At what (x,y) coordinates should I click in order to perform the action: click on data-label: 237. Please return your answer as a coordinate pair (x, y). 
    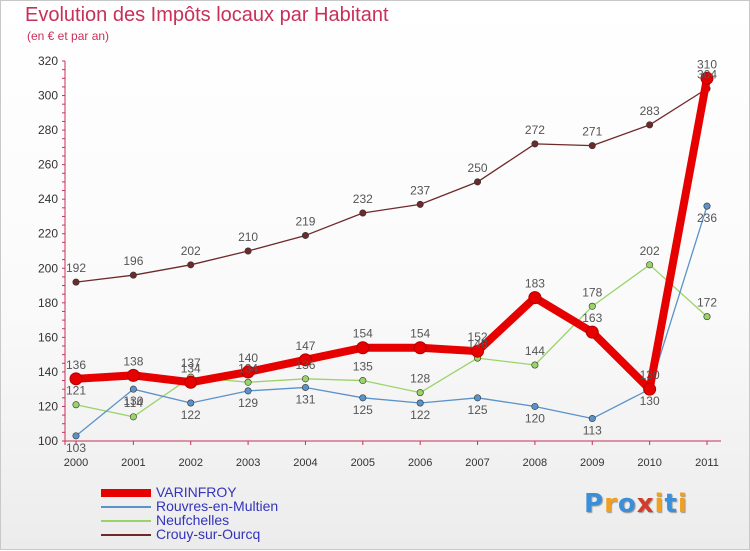
    Looking at the image, I should click on (420, 190).